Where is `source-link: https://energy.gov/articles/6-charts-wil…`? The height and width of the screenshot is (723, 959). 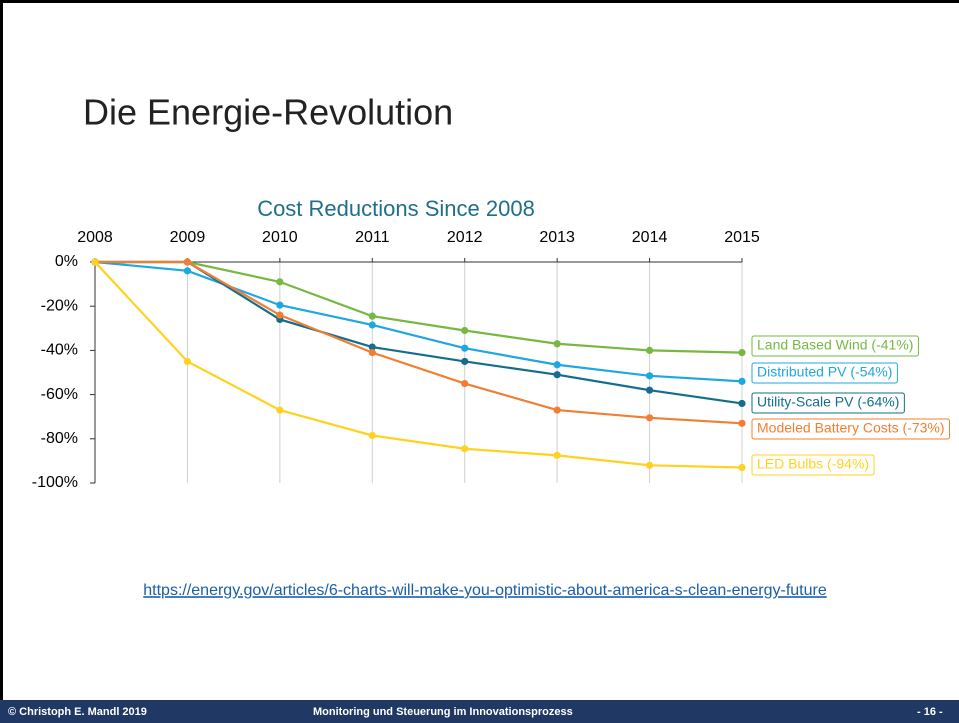 source-link: https://energy.gov/articles/6-charts-wil… is located at coordinates (485, 590).